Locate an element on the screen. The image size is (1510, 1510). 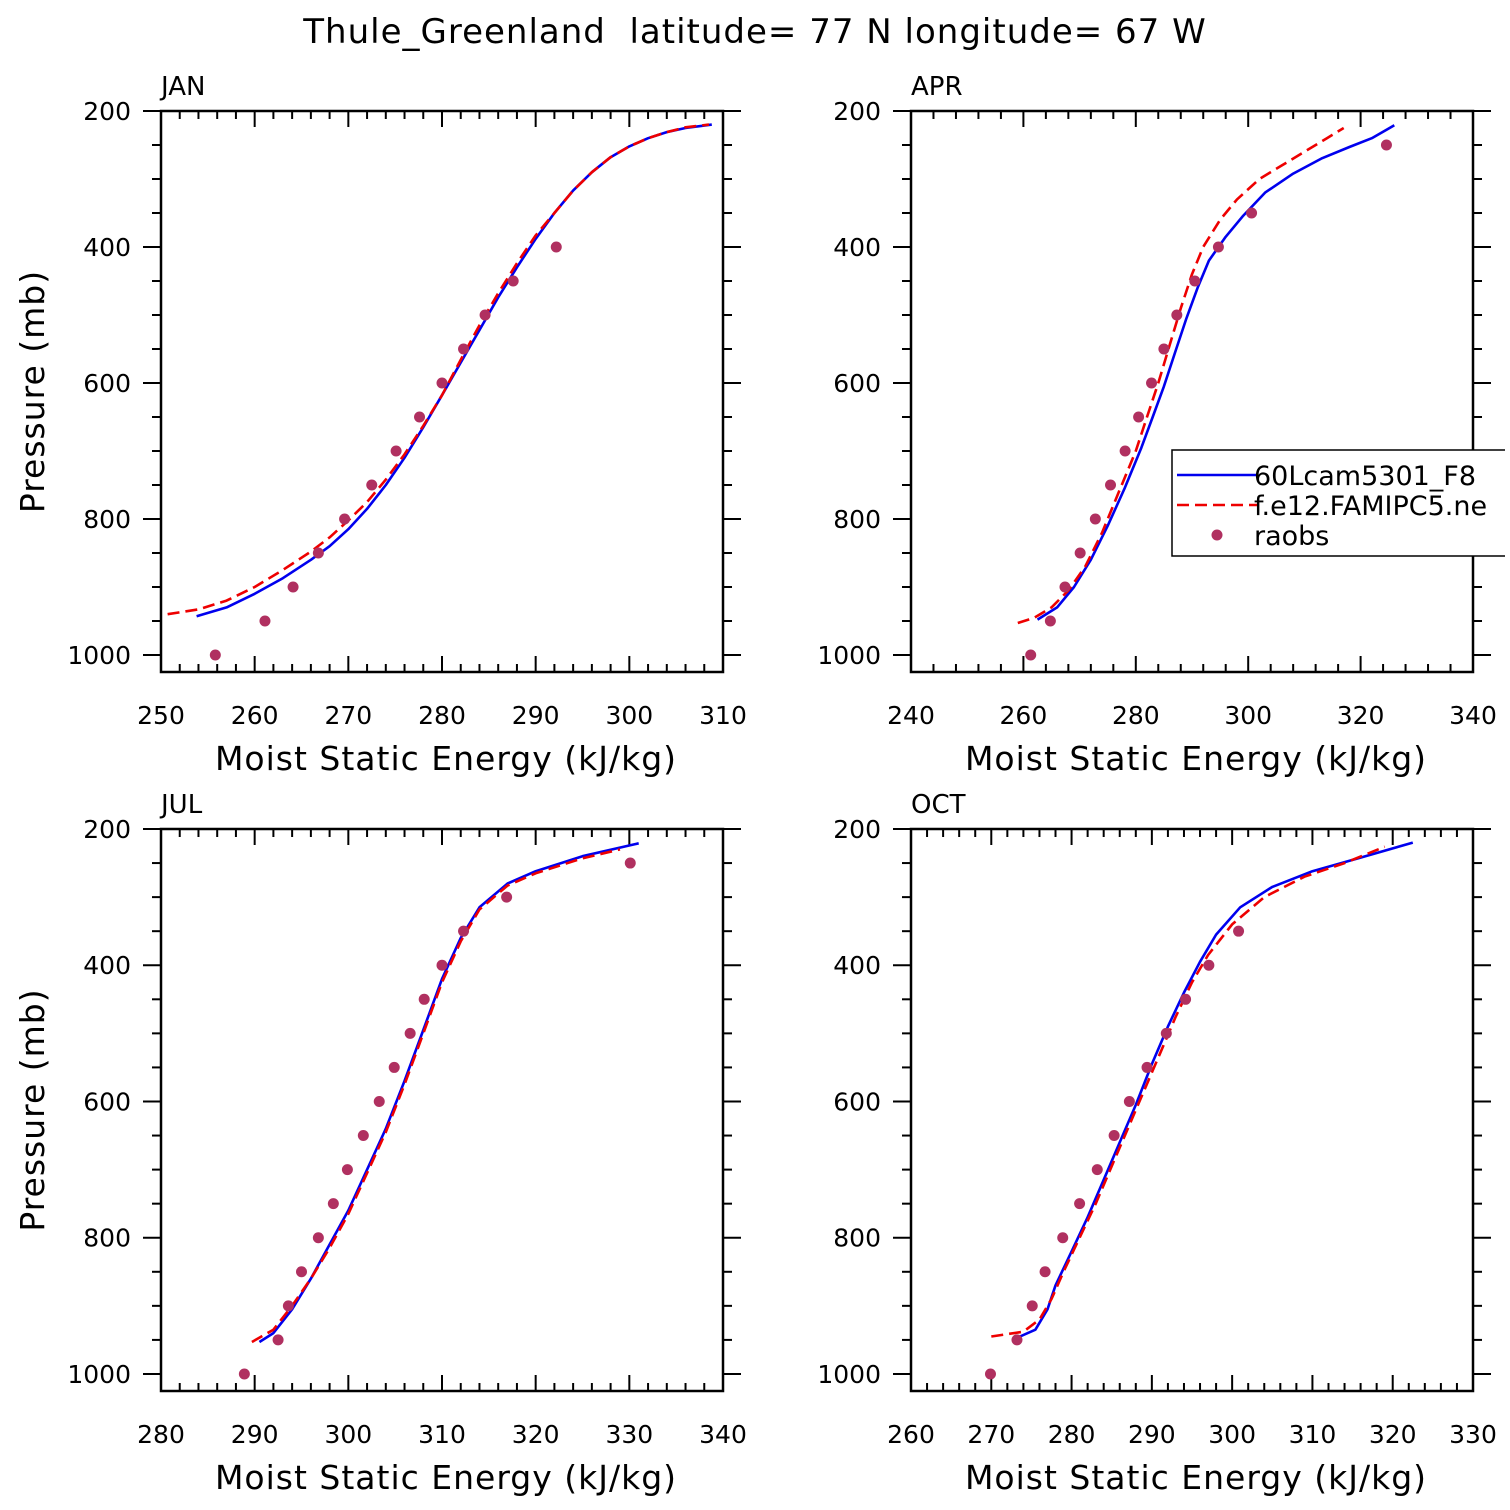
panel-label: JAN is located at coordinates (182, 87).